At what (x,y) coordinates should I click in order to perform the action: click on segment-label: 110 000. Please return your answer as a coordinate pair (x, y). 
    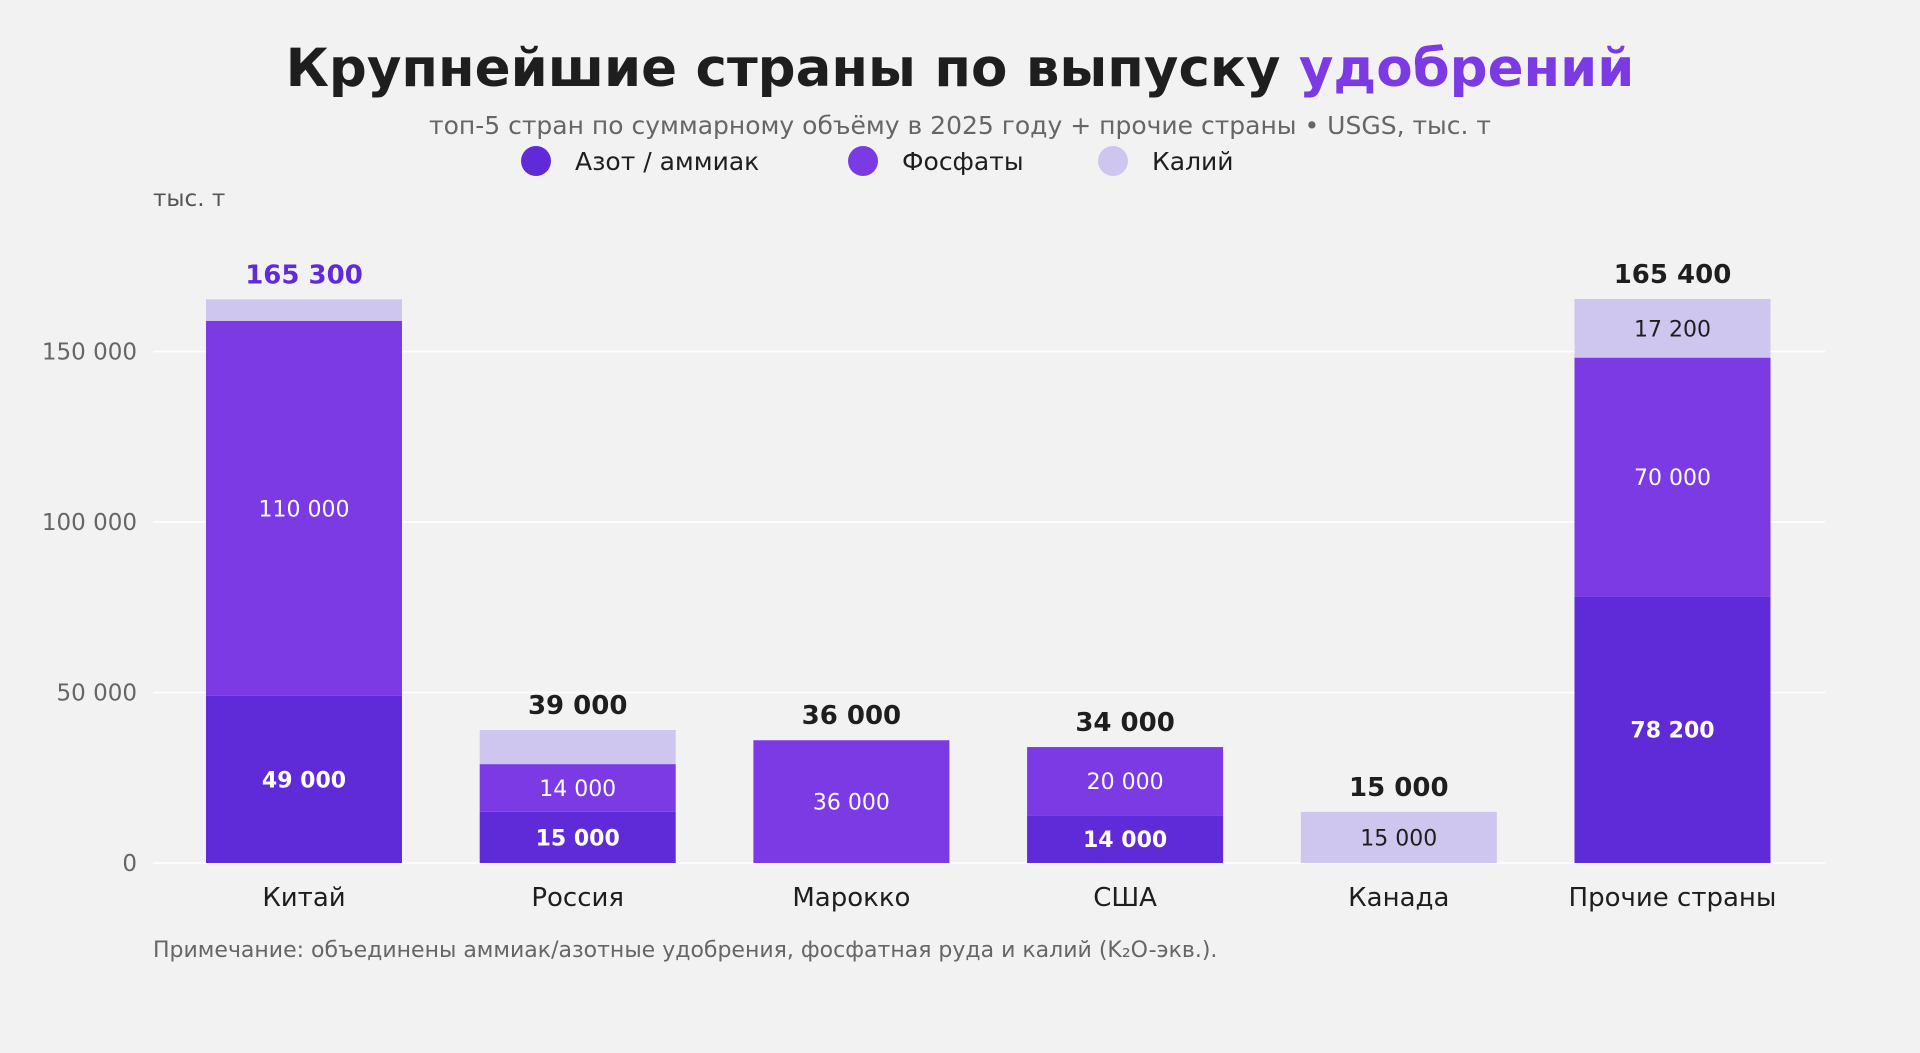
    Looking at the image, I should click on (304, 509).